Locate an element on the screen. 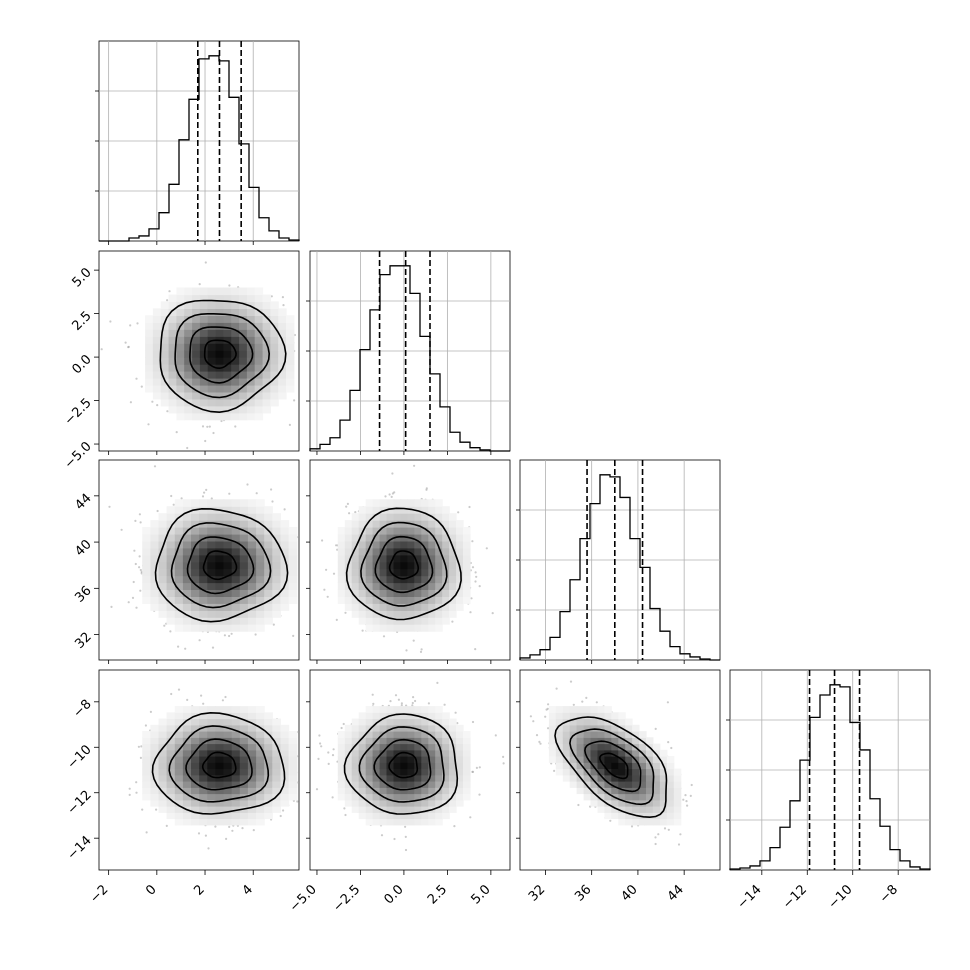  contour-level-1.5 is located at coordinates (401, 764).